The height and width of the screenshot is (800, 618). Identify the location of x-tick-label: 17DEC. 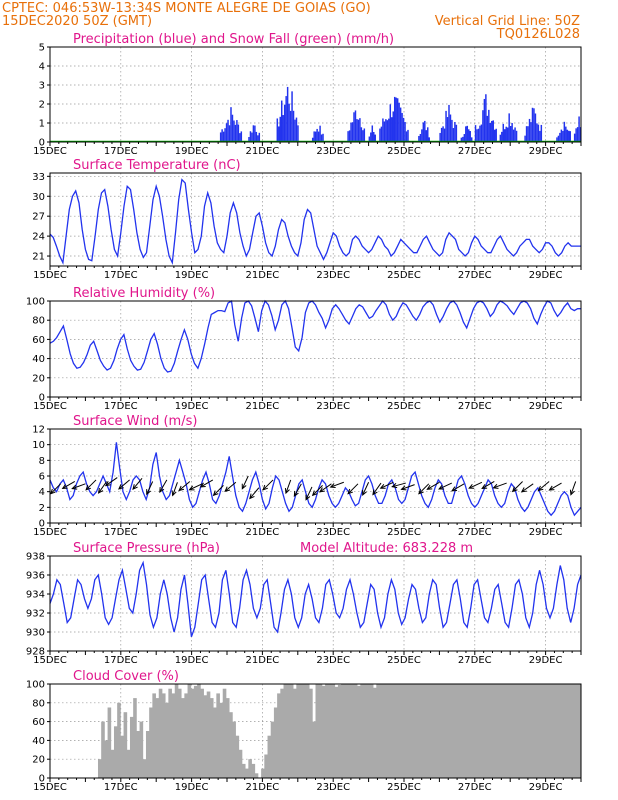
(121, 660).